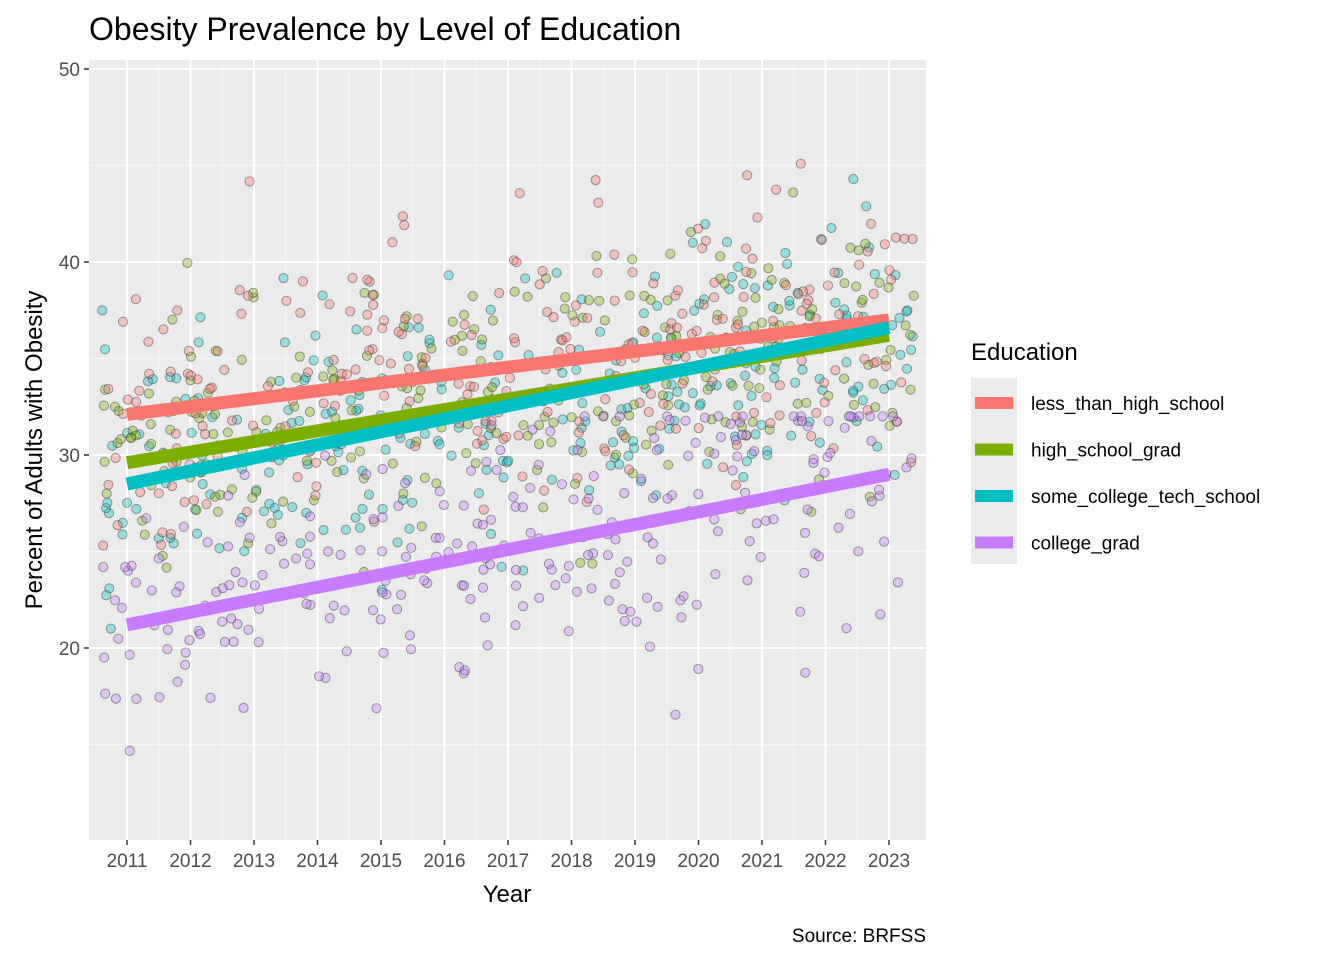 This screenshot has height=960, width=1344. I want to click on legend-title: Education, so click(1024, 352).